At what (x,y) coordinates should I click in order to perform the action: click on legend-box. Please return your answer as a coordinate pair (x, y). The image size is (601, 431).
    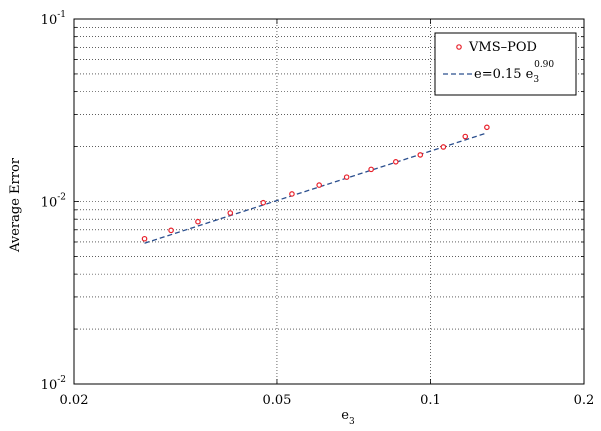
    Looking at the image, I should click on (505, 64).